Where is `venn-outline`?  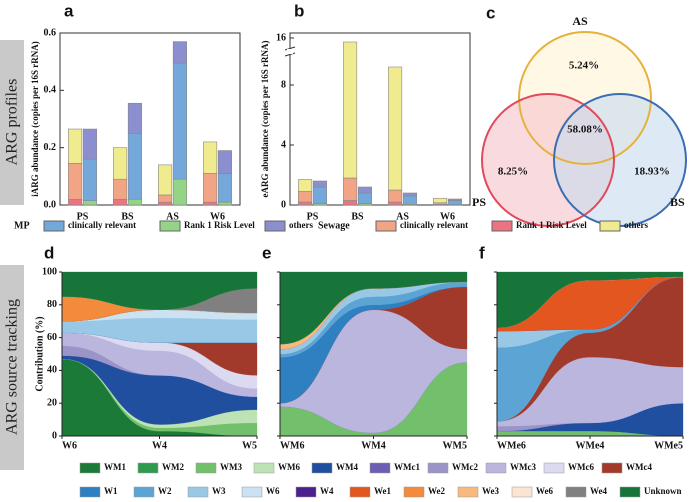 venn-outline is located at coordinates (585, 98).